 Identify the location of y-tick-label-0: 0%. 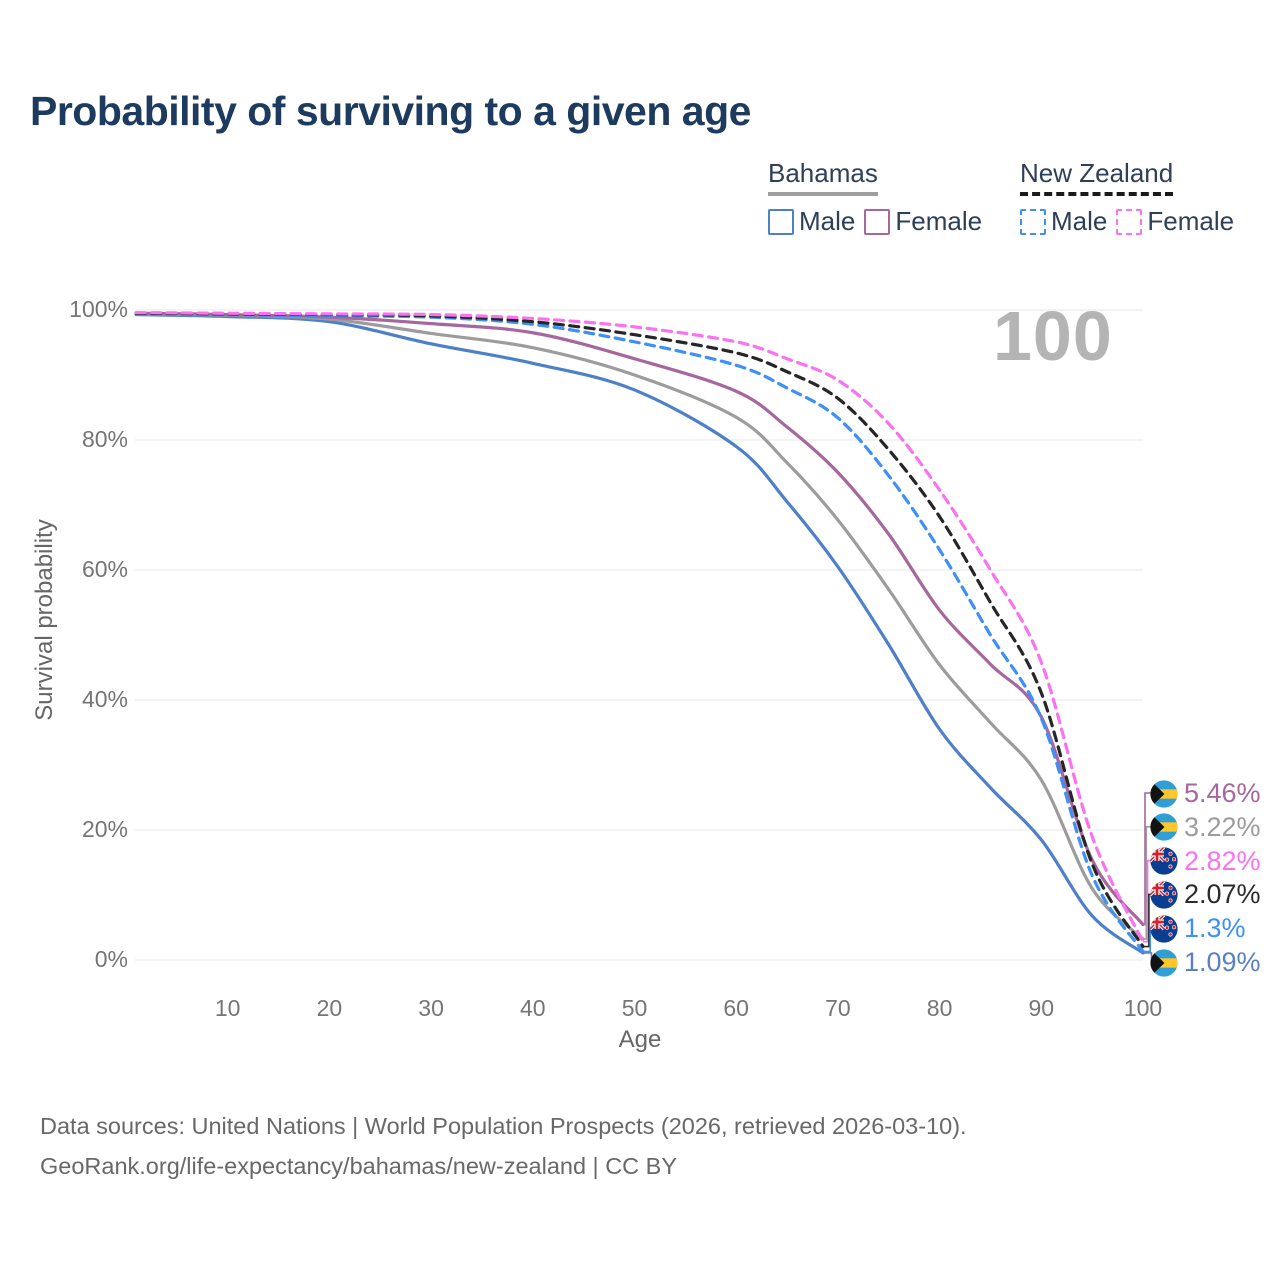
(111, 959).